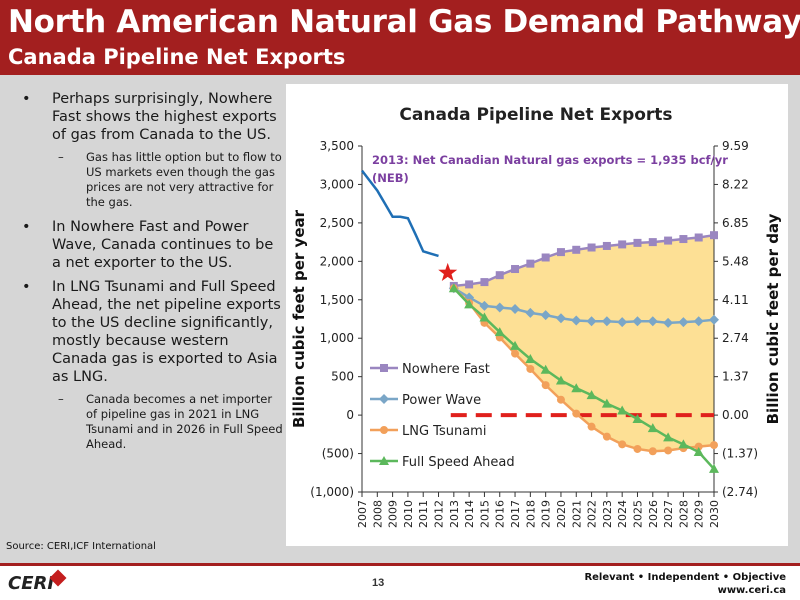 The image size is (800, 600). I want to click on y2-tick-label: (1.37), so click(740, 454).